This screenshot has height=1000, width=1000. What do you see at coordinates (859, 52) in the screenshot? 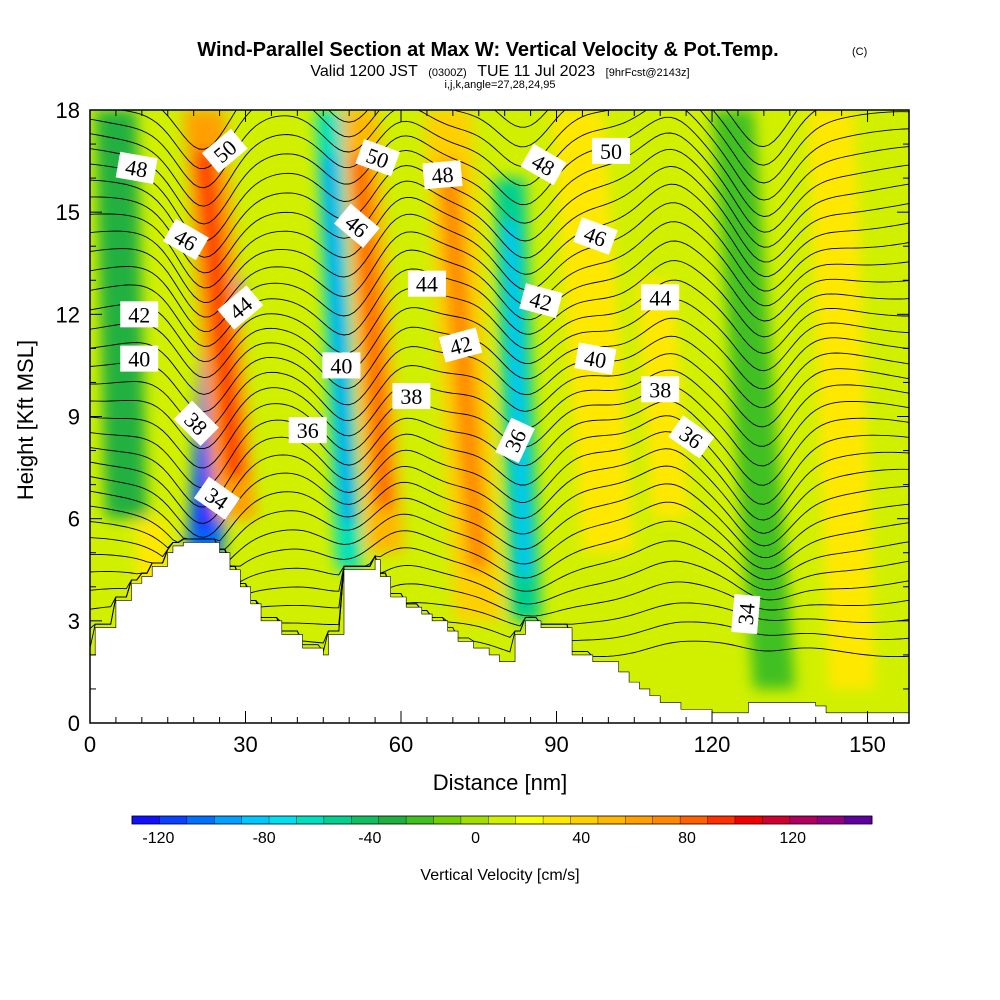
I see `chart-title-mark: (C)` at bounding box center [859, 52].